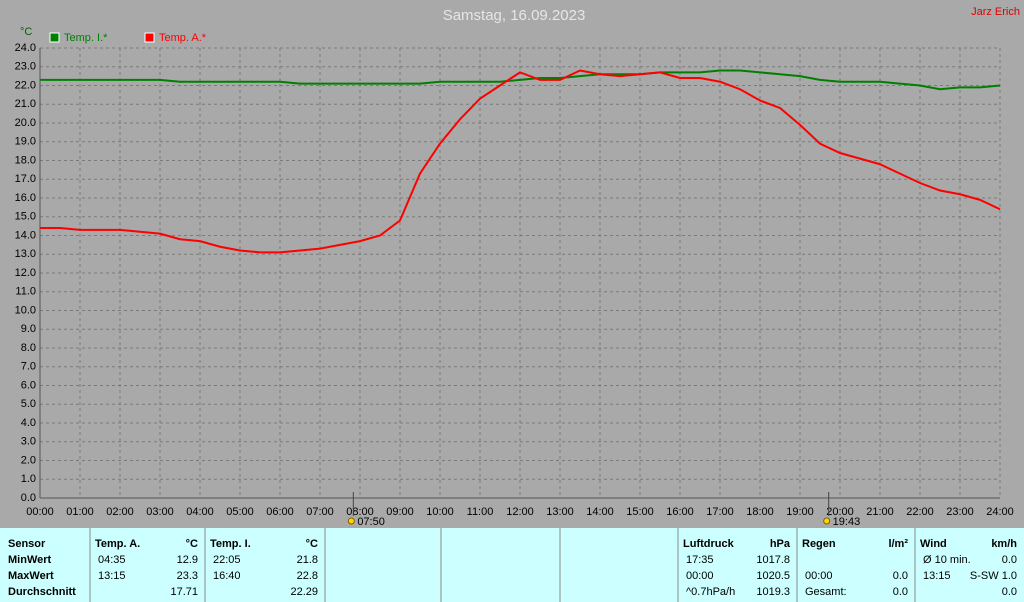 This screenshot has width=1024, height=602. What do you see at coordinates (25, 104) in the screenshot?
I see `y-tick-label: 21.0` at bounding box center [25, 104].